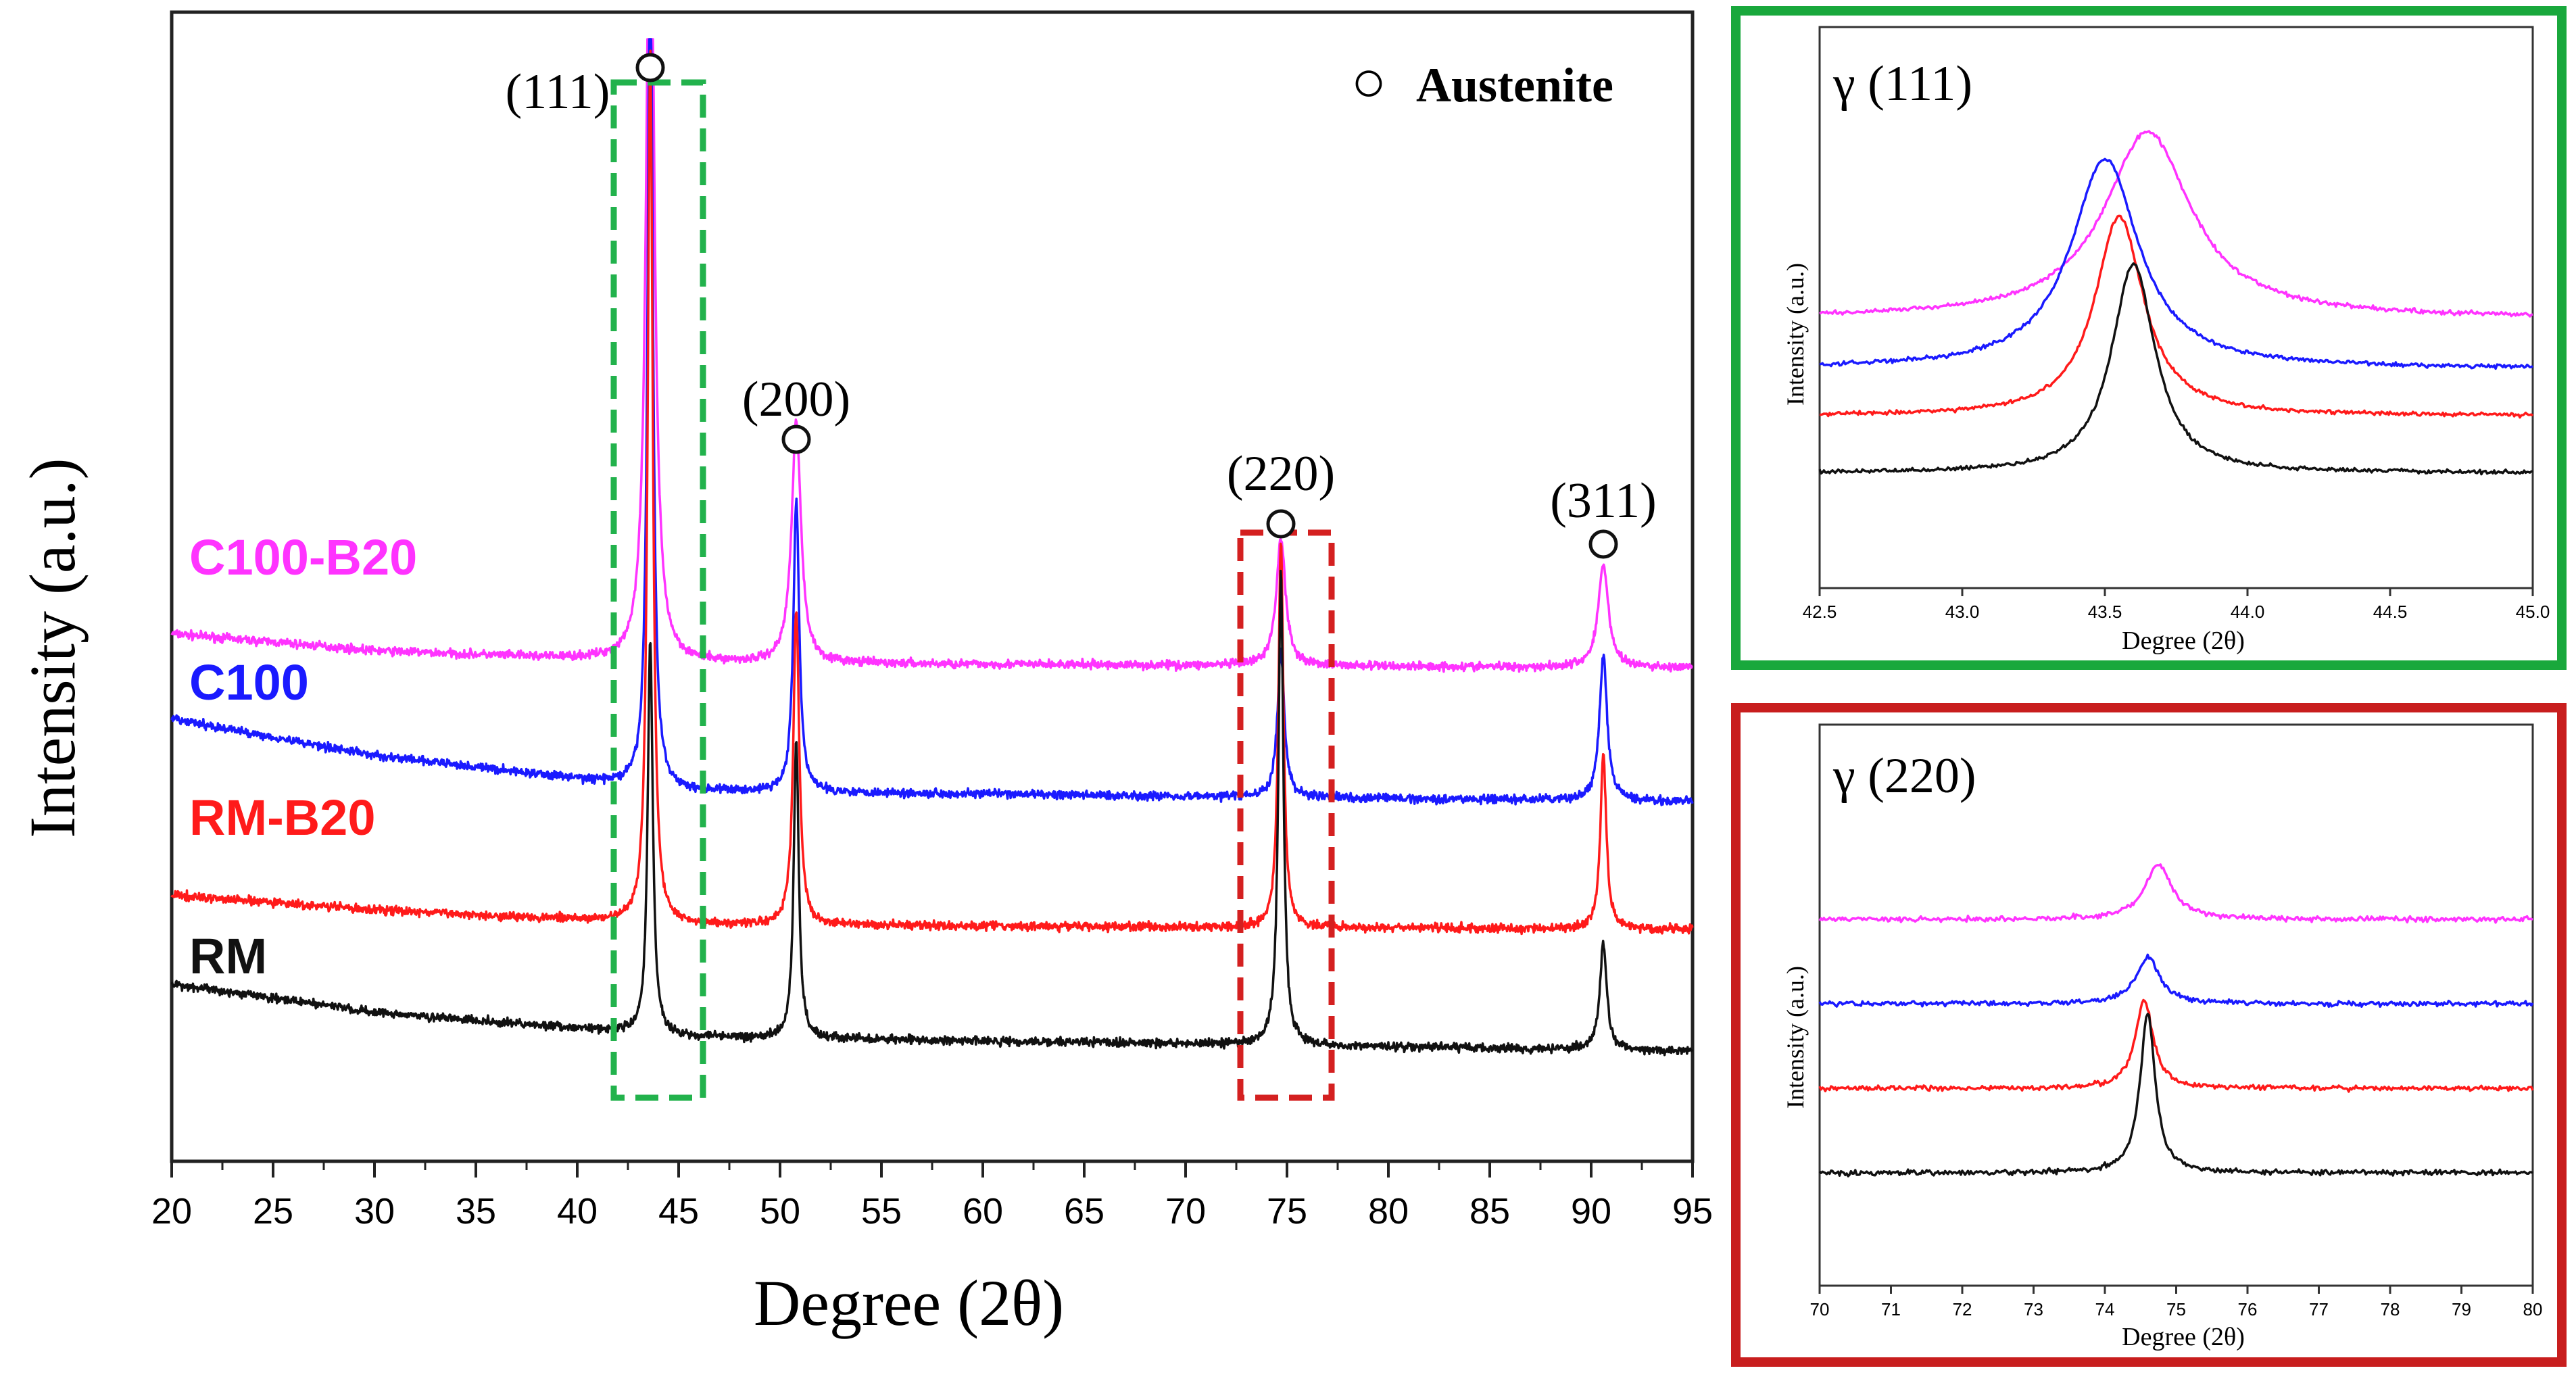 The image size is (2576, 1383). I want to click on inset-x-tick-label: 73, so click(2033, 1309).